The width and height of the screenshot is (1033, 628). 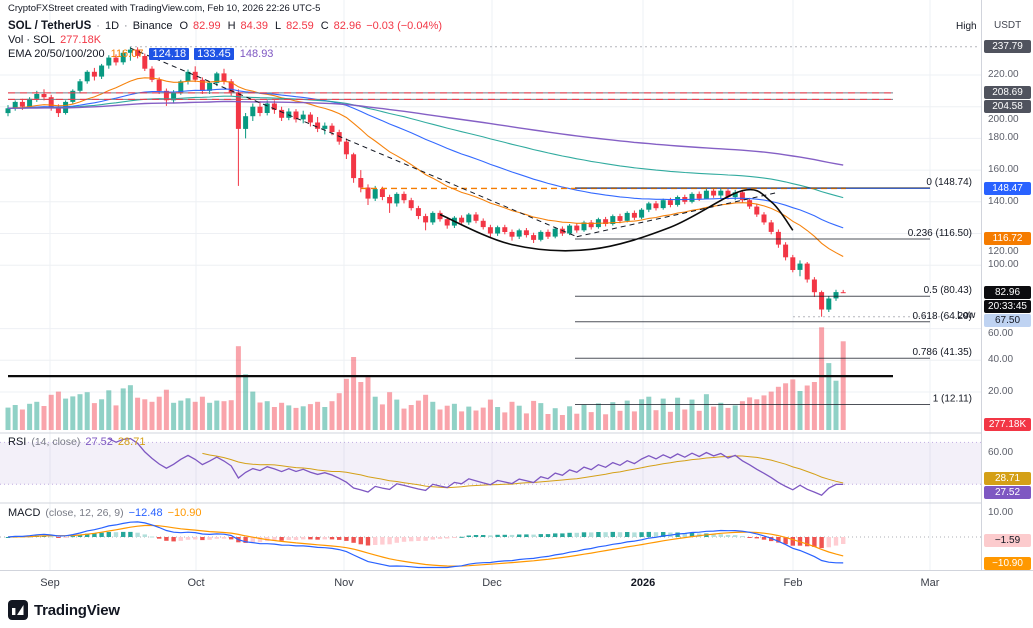 What do you see at coordinates (214, 54) in the screenshot?
I see `ema100-value: 133.45` at bounding box center [214, 54].